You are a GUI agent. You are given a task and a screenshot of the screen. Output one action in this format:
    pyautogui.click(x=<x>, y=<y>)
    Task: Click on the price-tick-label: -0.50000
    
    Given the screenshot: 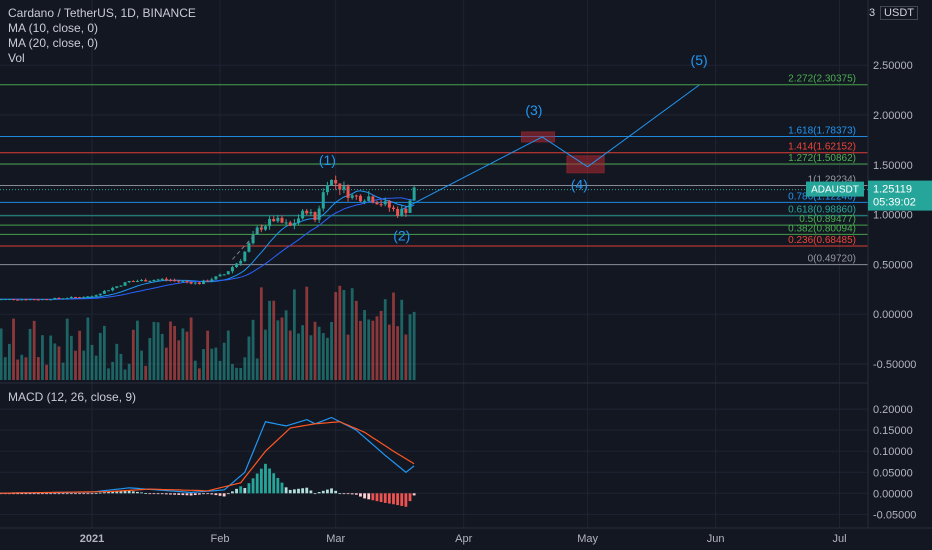 What is the action you would take?
    pyautogui.click(x=894, y=365)
    